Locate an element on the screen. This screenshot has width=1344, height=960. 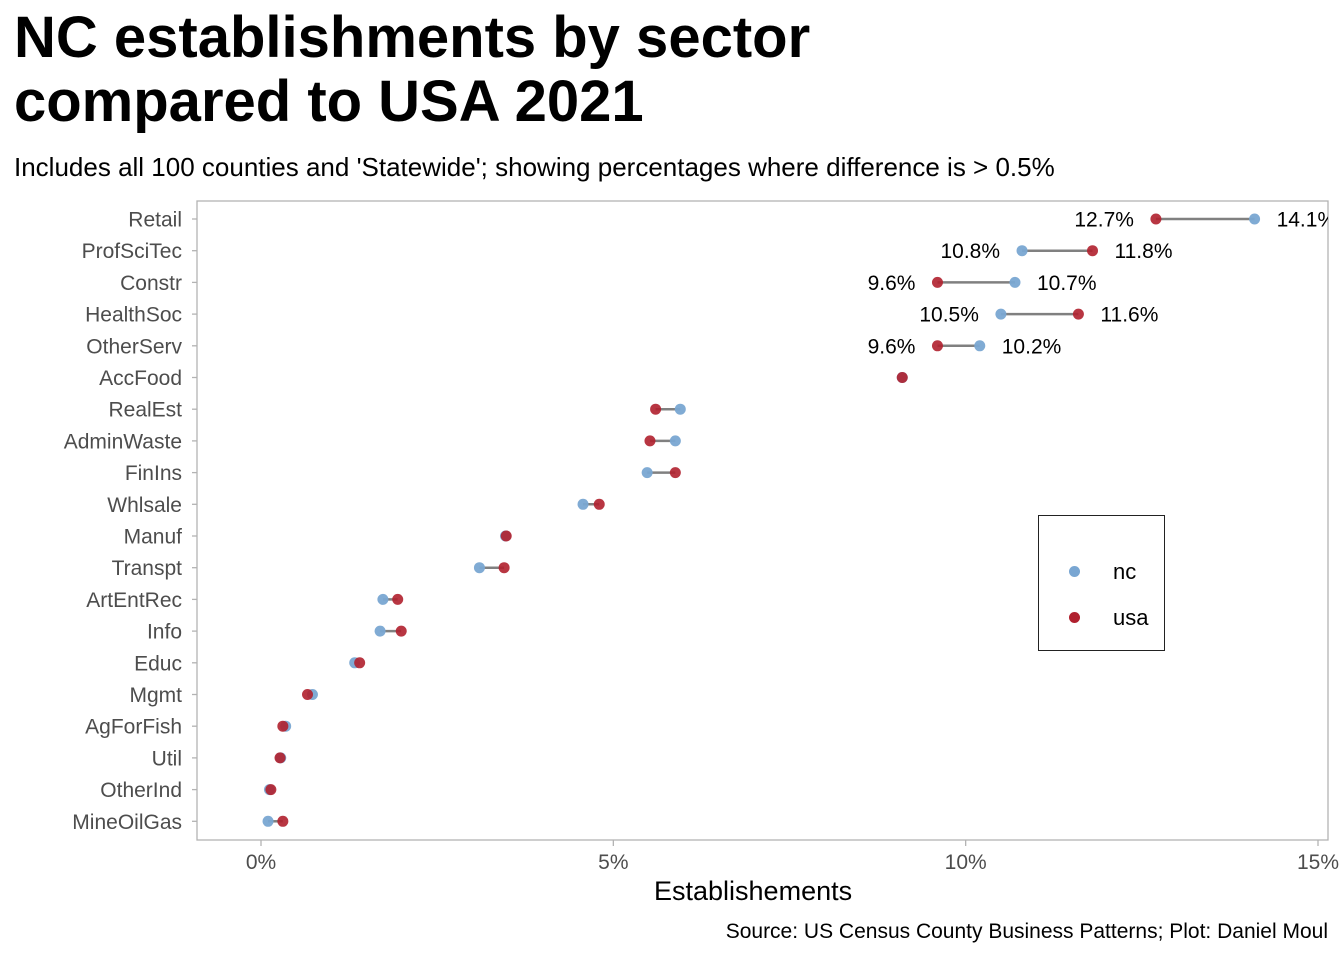
point-nc-FinIns is located at coordinates (647, 473).